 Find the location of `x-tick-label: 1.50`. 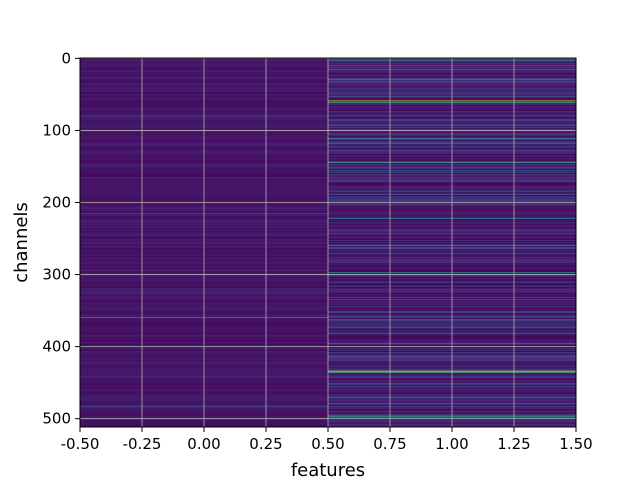

x-tick-label: 1.50 is located at coordinates (575, 444).